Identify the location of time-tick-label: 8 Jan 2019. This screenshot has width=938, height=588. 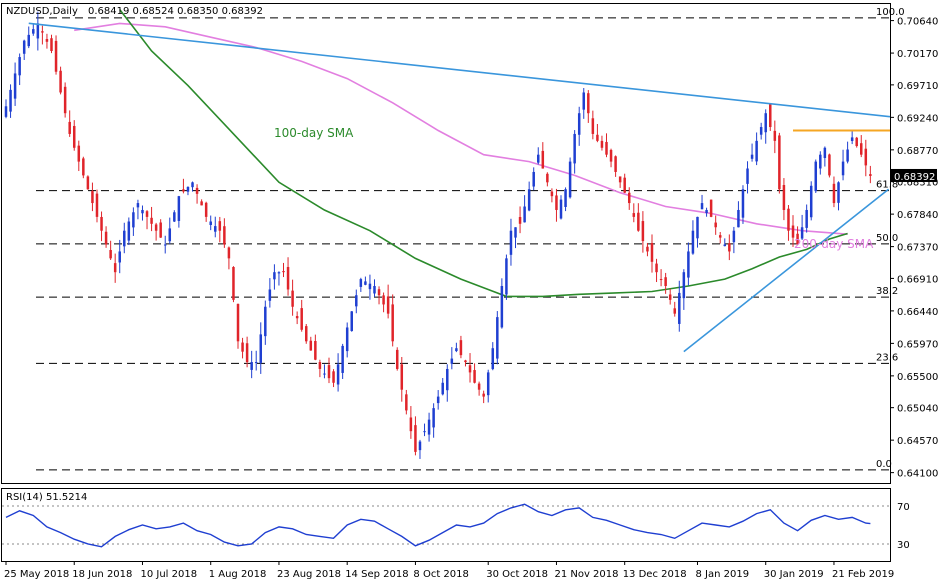
(722, 574).